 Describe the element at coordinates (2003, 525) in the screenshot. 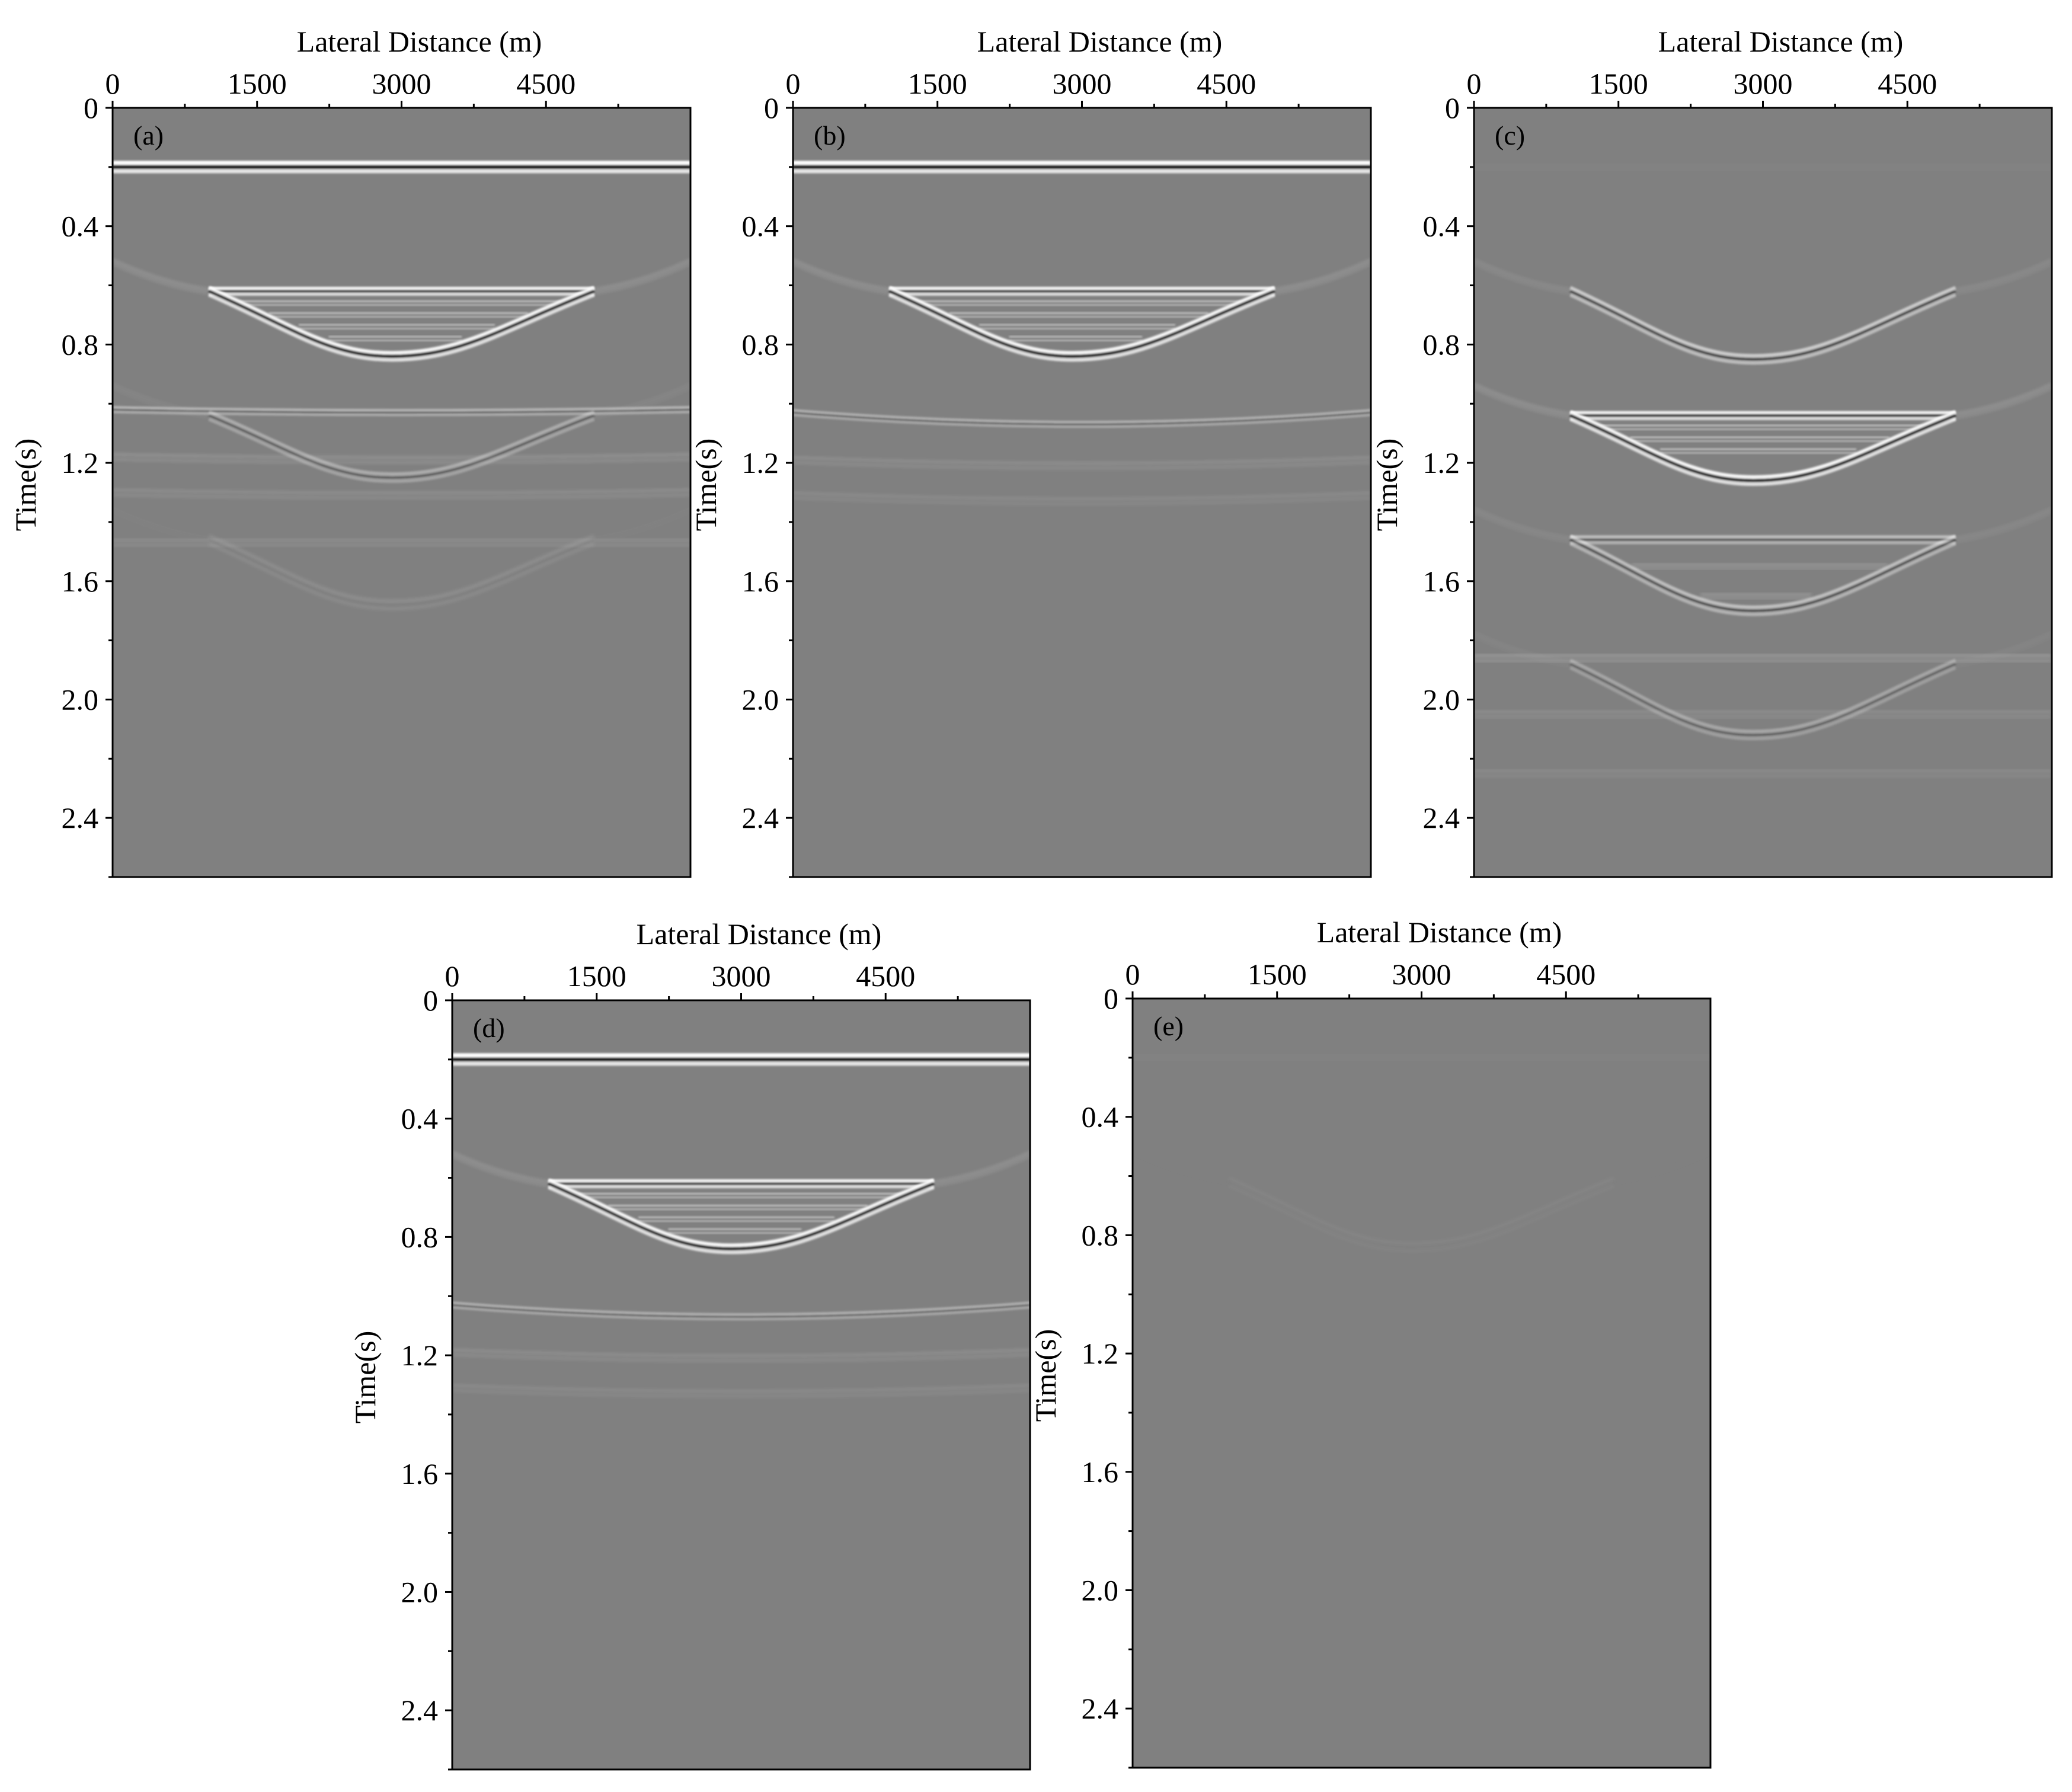

I see `multiple-bowl-2-tail-right` at that location.